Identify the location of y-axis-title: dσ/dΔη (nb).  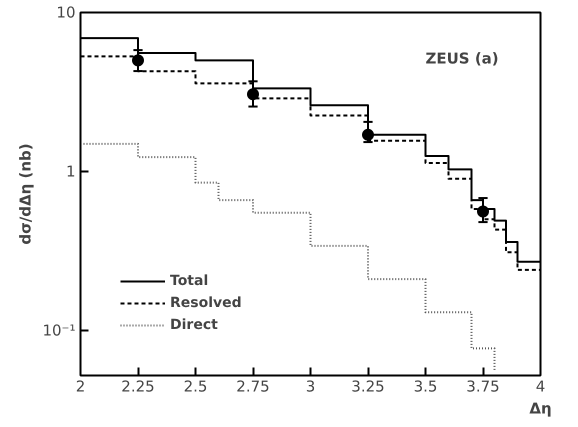
(25, 194).